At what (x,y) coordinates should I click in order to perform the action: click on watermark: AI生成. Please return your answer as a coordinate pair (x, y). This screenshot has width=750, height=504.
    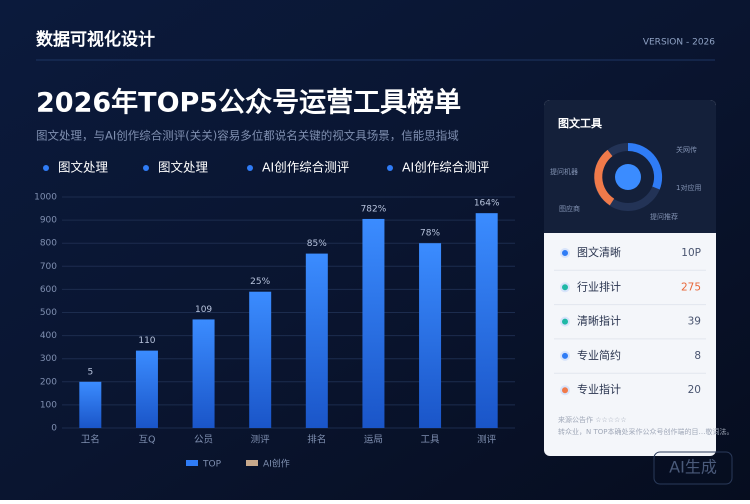
    Looking at the image, I should click on (693, 467).